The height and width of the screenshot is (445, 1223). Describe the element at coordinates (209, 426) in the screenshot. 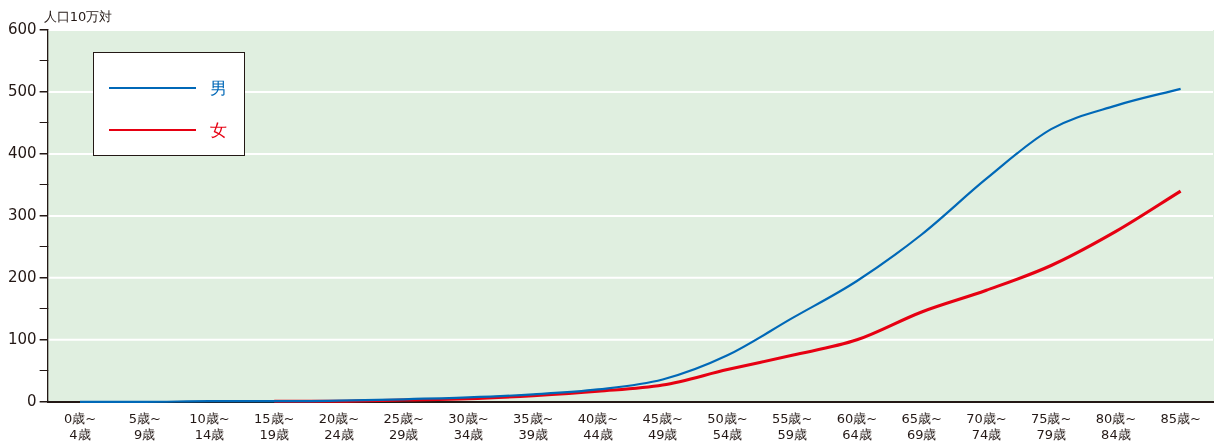

I see `x-tick-label: 10歳~ 14歳` at that location.